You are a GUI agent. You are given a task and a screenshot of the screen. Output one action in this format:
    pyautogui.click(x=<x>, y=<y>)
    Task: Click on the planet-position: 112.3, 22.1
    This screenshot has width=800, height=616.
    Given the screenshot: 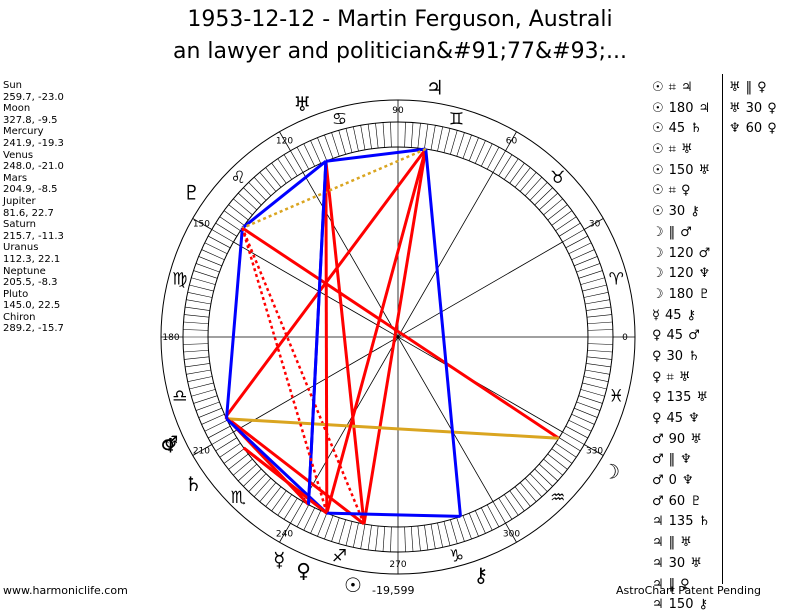 What is the action you would take?
    pyautogui.click(x=32, y=259)
    